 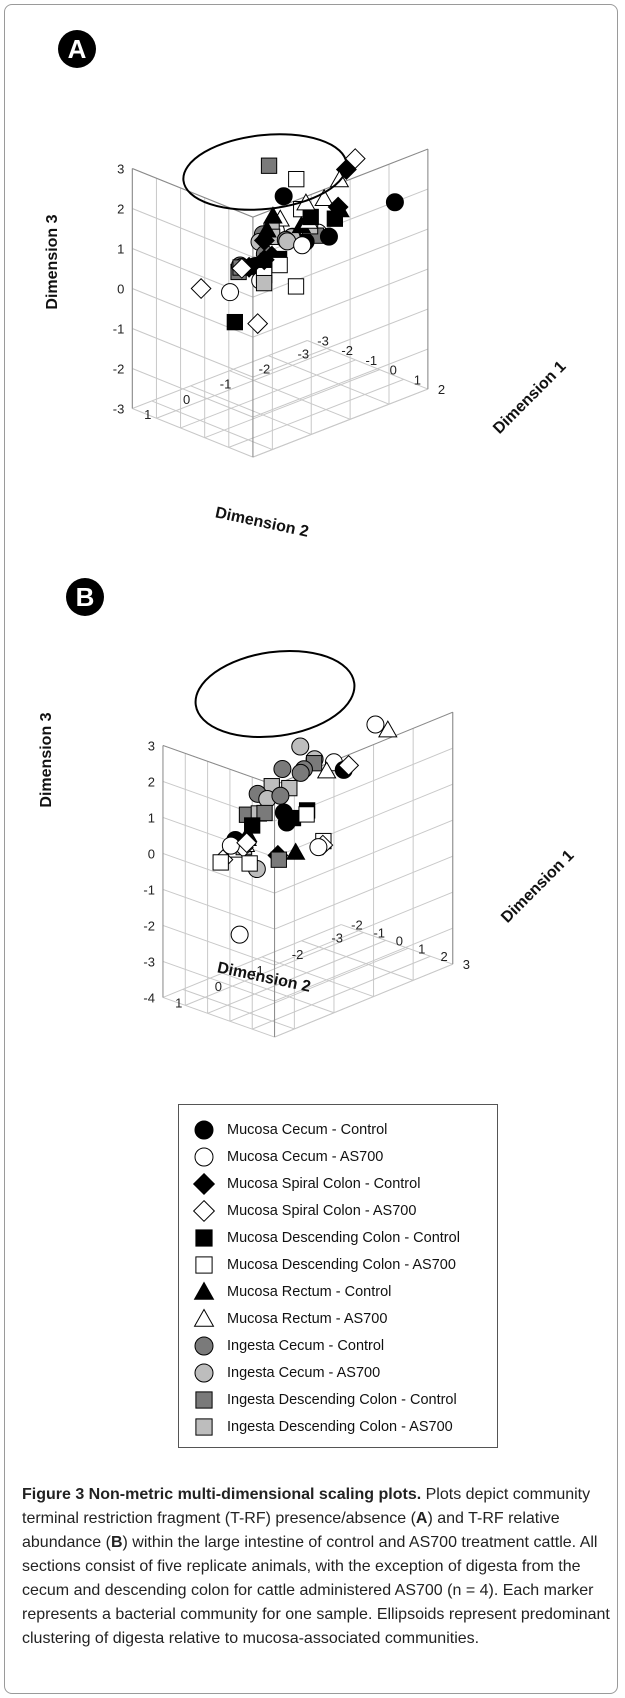 I want to click on y-tick-label: -3, so click(x=323, y=340).